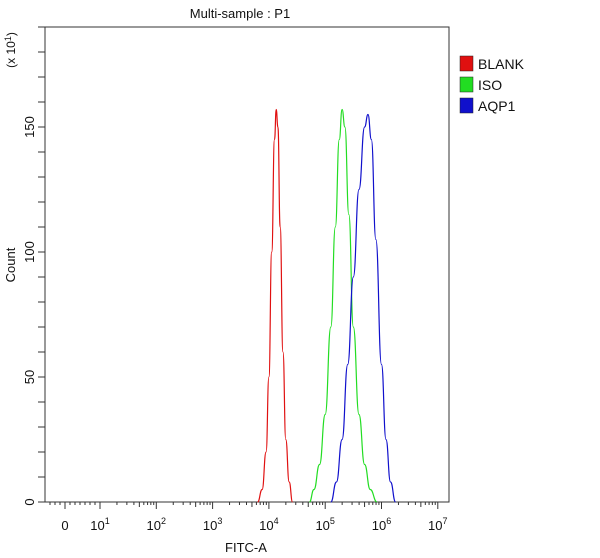  What do you see at coordinates (466, 84) in the screenshot?
I see `legend-swatch-iso` at bounding box center [466, 84].